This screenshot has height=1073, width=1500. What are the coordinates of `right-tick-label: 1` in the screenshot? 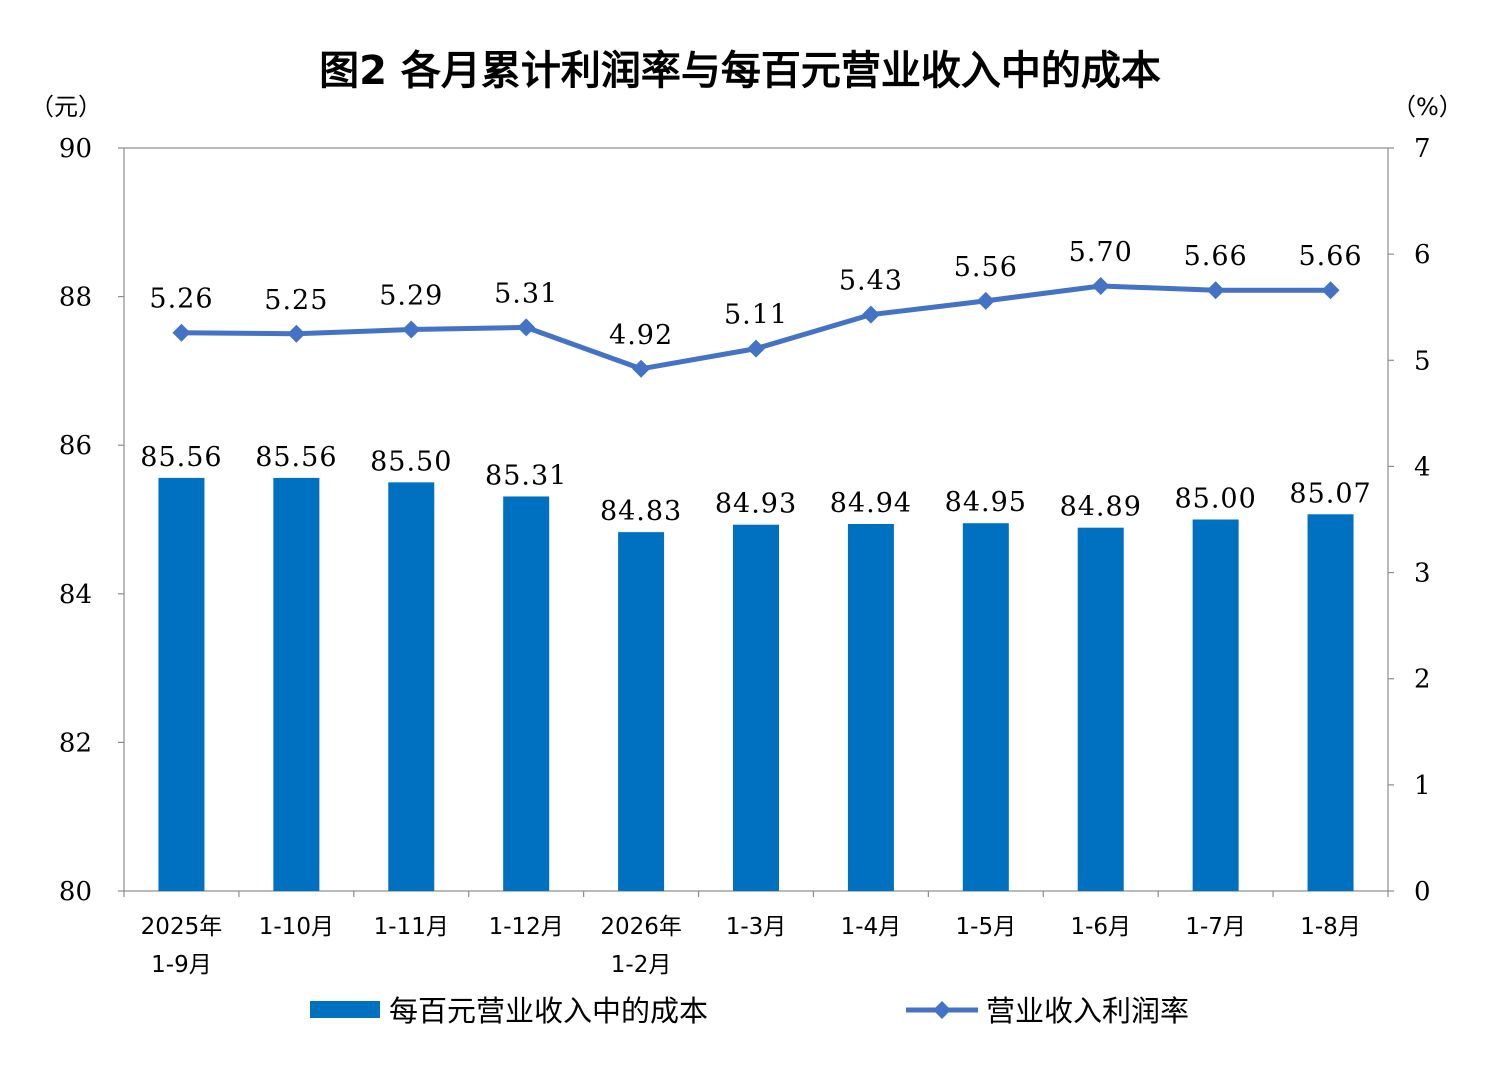 It's located at (1422, 786).